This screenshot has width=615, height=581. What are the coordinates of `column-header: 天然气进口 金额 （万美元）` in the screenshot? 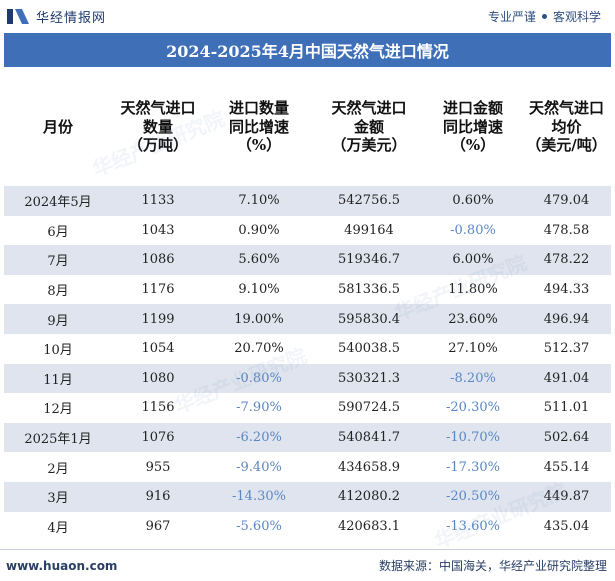 It's located at (369, 127).